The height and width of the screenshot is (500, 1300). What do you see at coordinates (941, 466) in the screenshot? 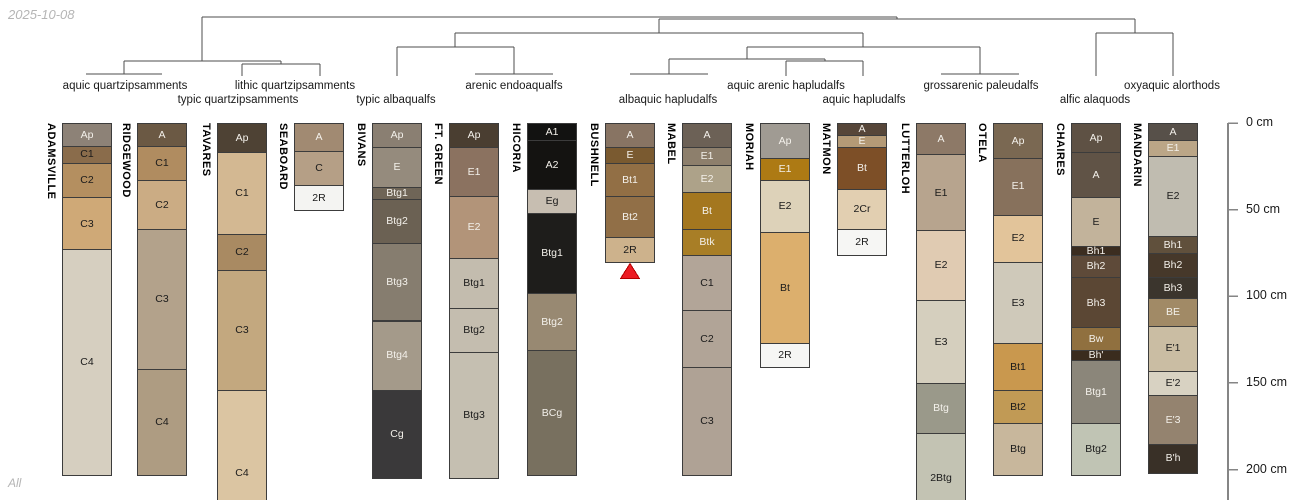
I see `horizon-block: 2Btg` at bounding box center [941, 466].